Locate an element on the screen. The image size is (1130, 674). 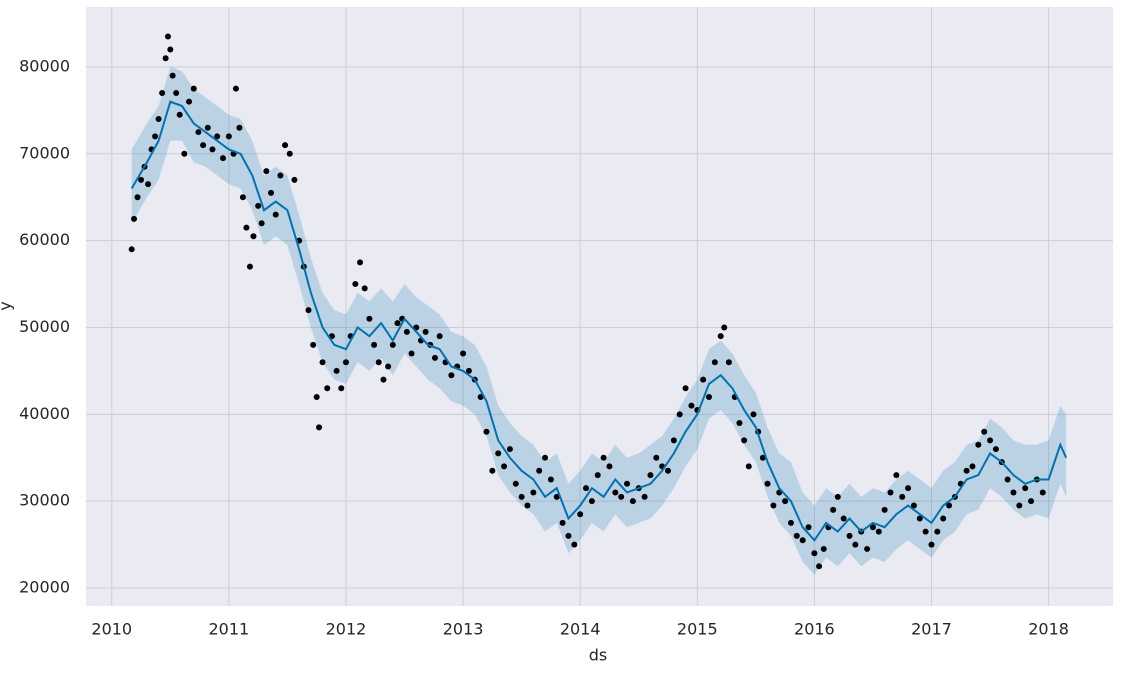
x-axis-label: ds is located at coordinates (598, 655).